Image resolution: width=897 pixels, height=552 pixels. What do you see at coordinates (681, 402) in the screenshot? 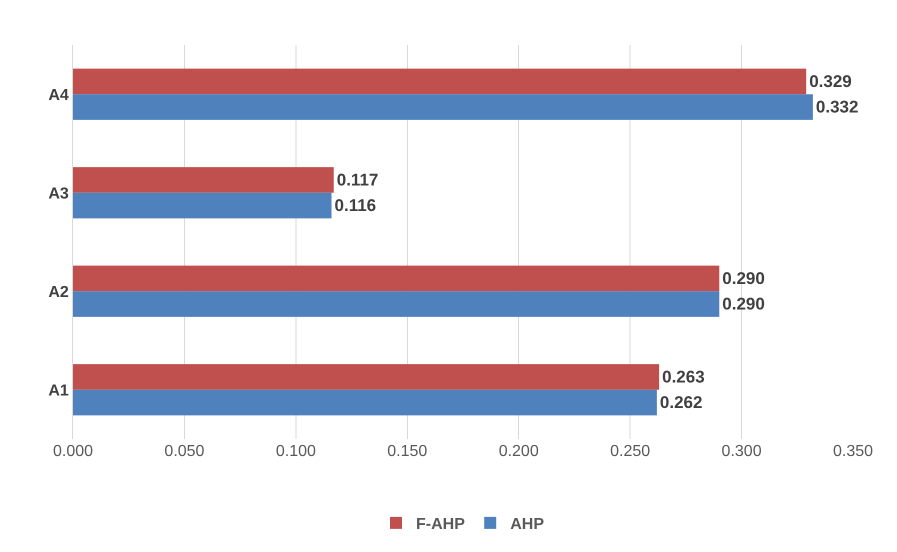
I see `data-label: 0.262` at bounding box center [681, 402].